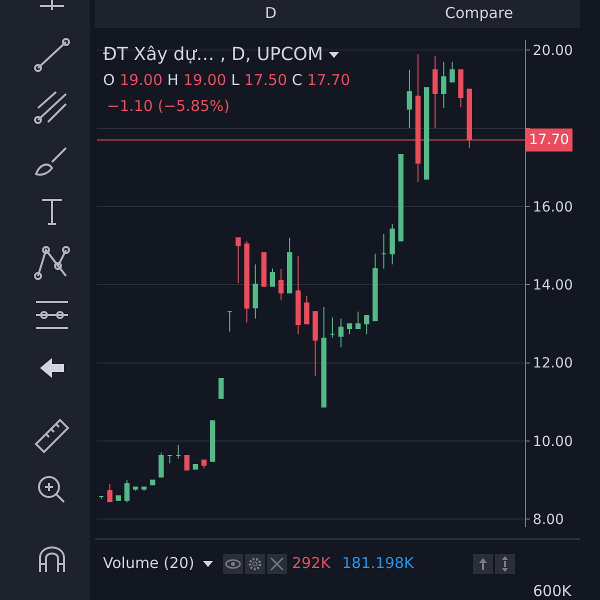 Image resolution: width=600 pixels, height=600 pixels. Describe the element at coordinates (378, 563) in the screenshot. I see `text: 181.198K` at that location.